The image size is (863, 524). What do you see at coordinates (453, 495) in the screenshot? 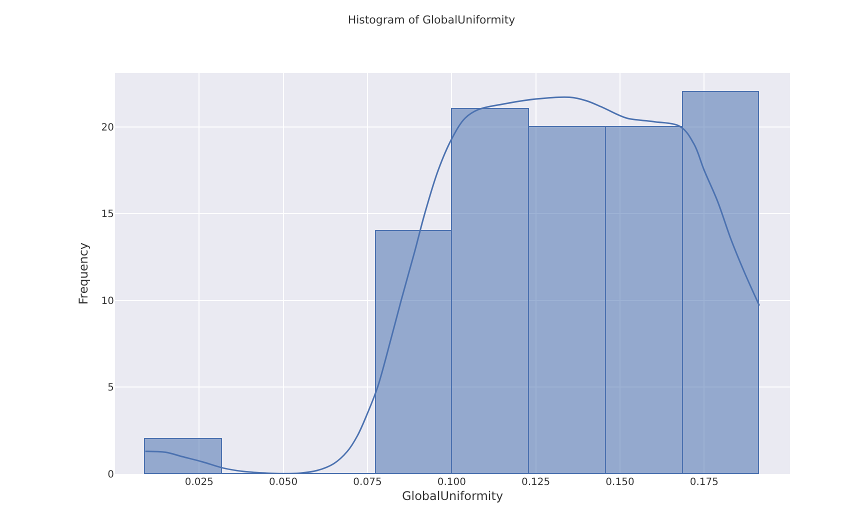
I see `x-axis-title: GlobalUniformity` at bounding box center [453, 495].